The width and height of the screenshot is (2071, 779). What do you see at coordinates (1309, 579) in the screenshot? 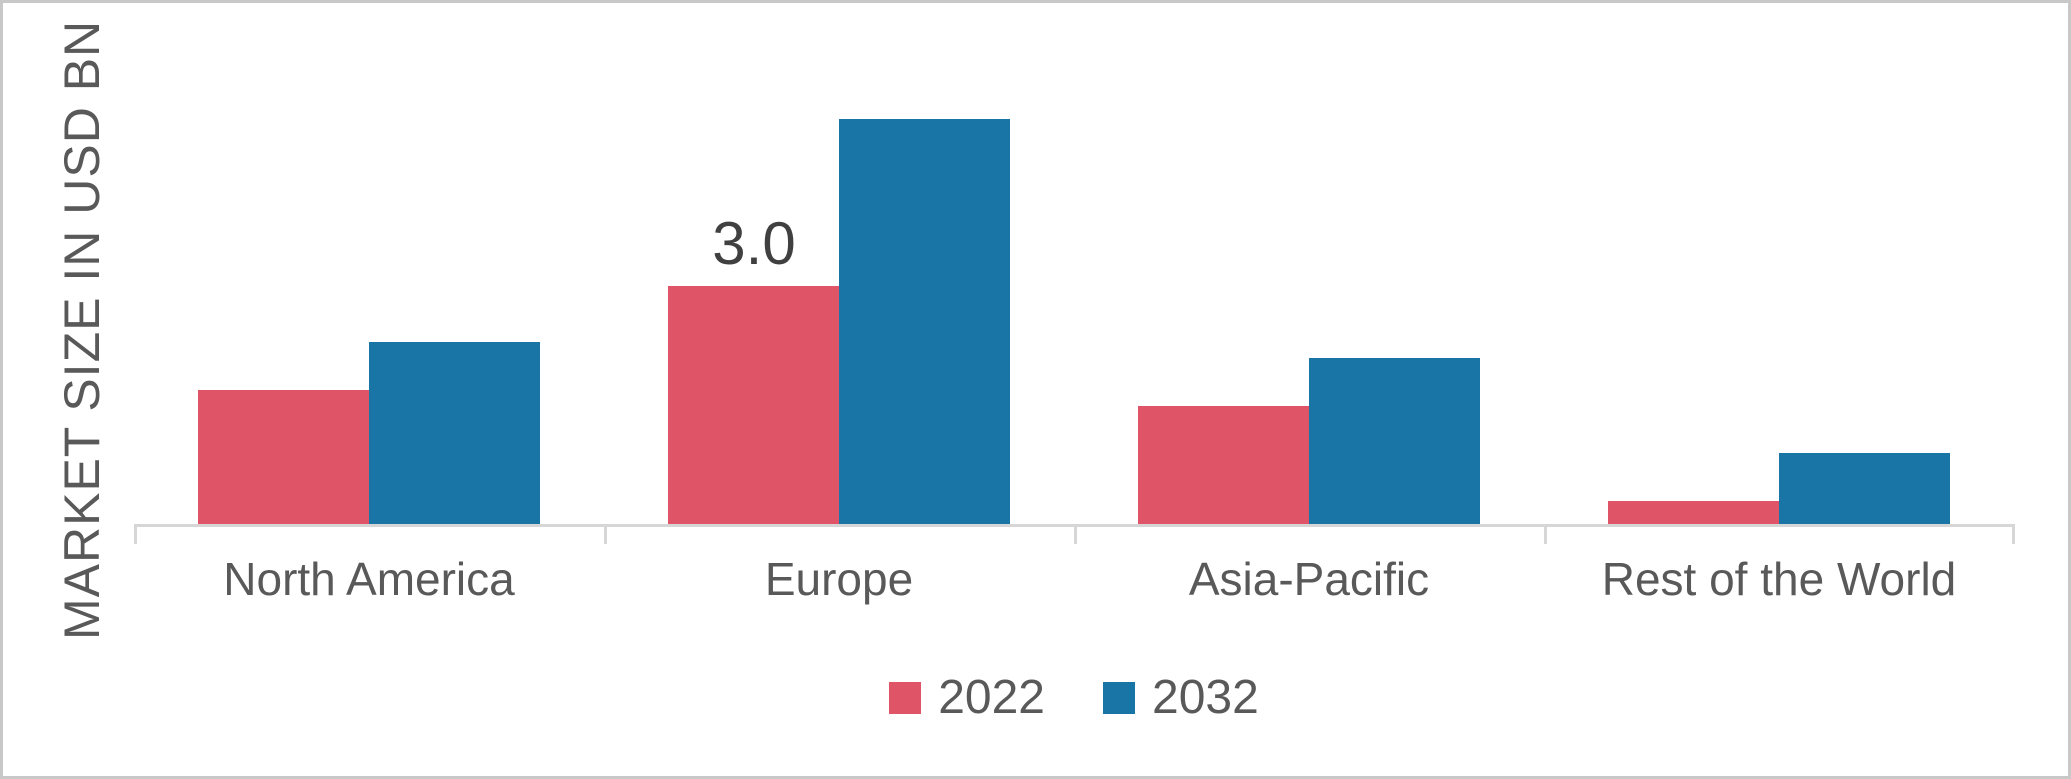
I see `category-label-asia-pacific: Asia-Pacific` at bounding box center [1309, 579].